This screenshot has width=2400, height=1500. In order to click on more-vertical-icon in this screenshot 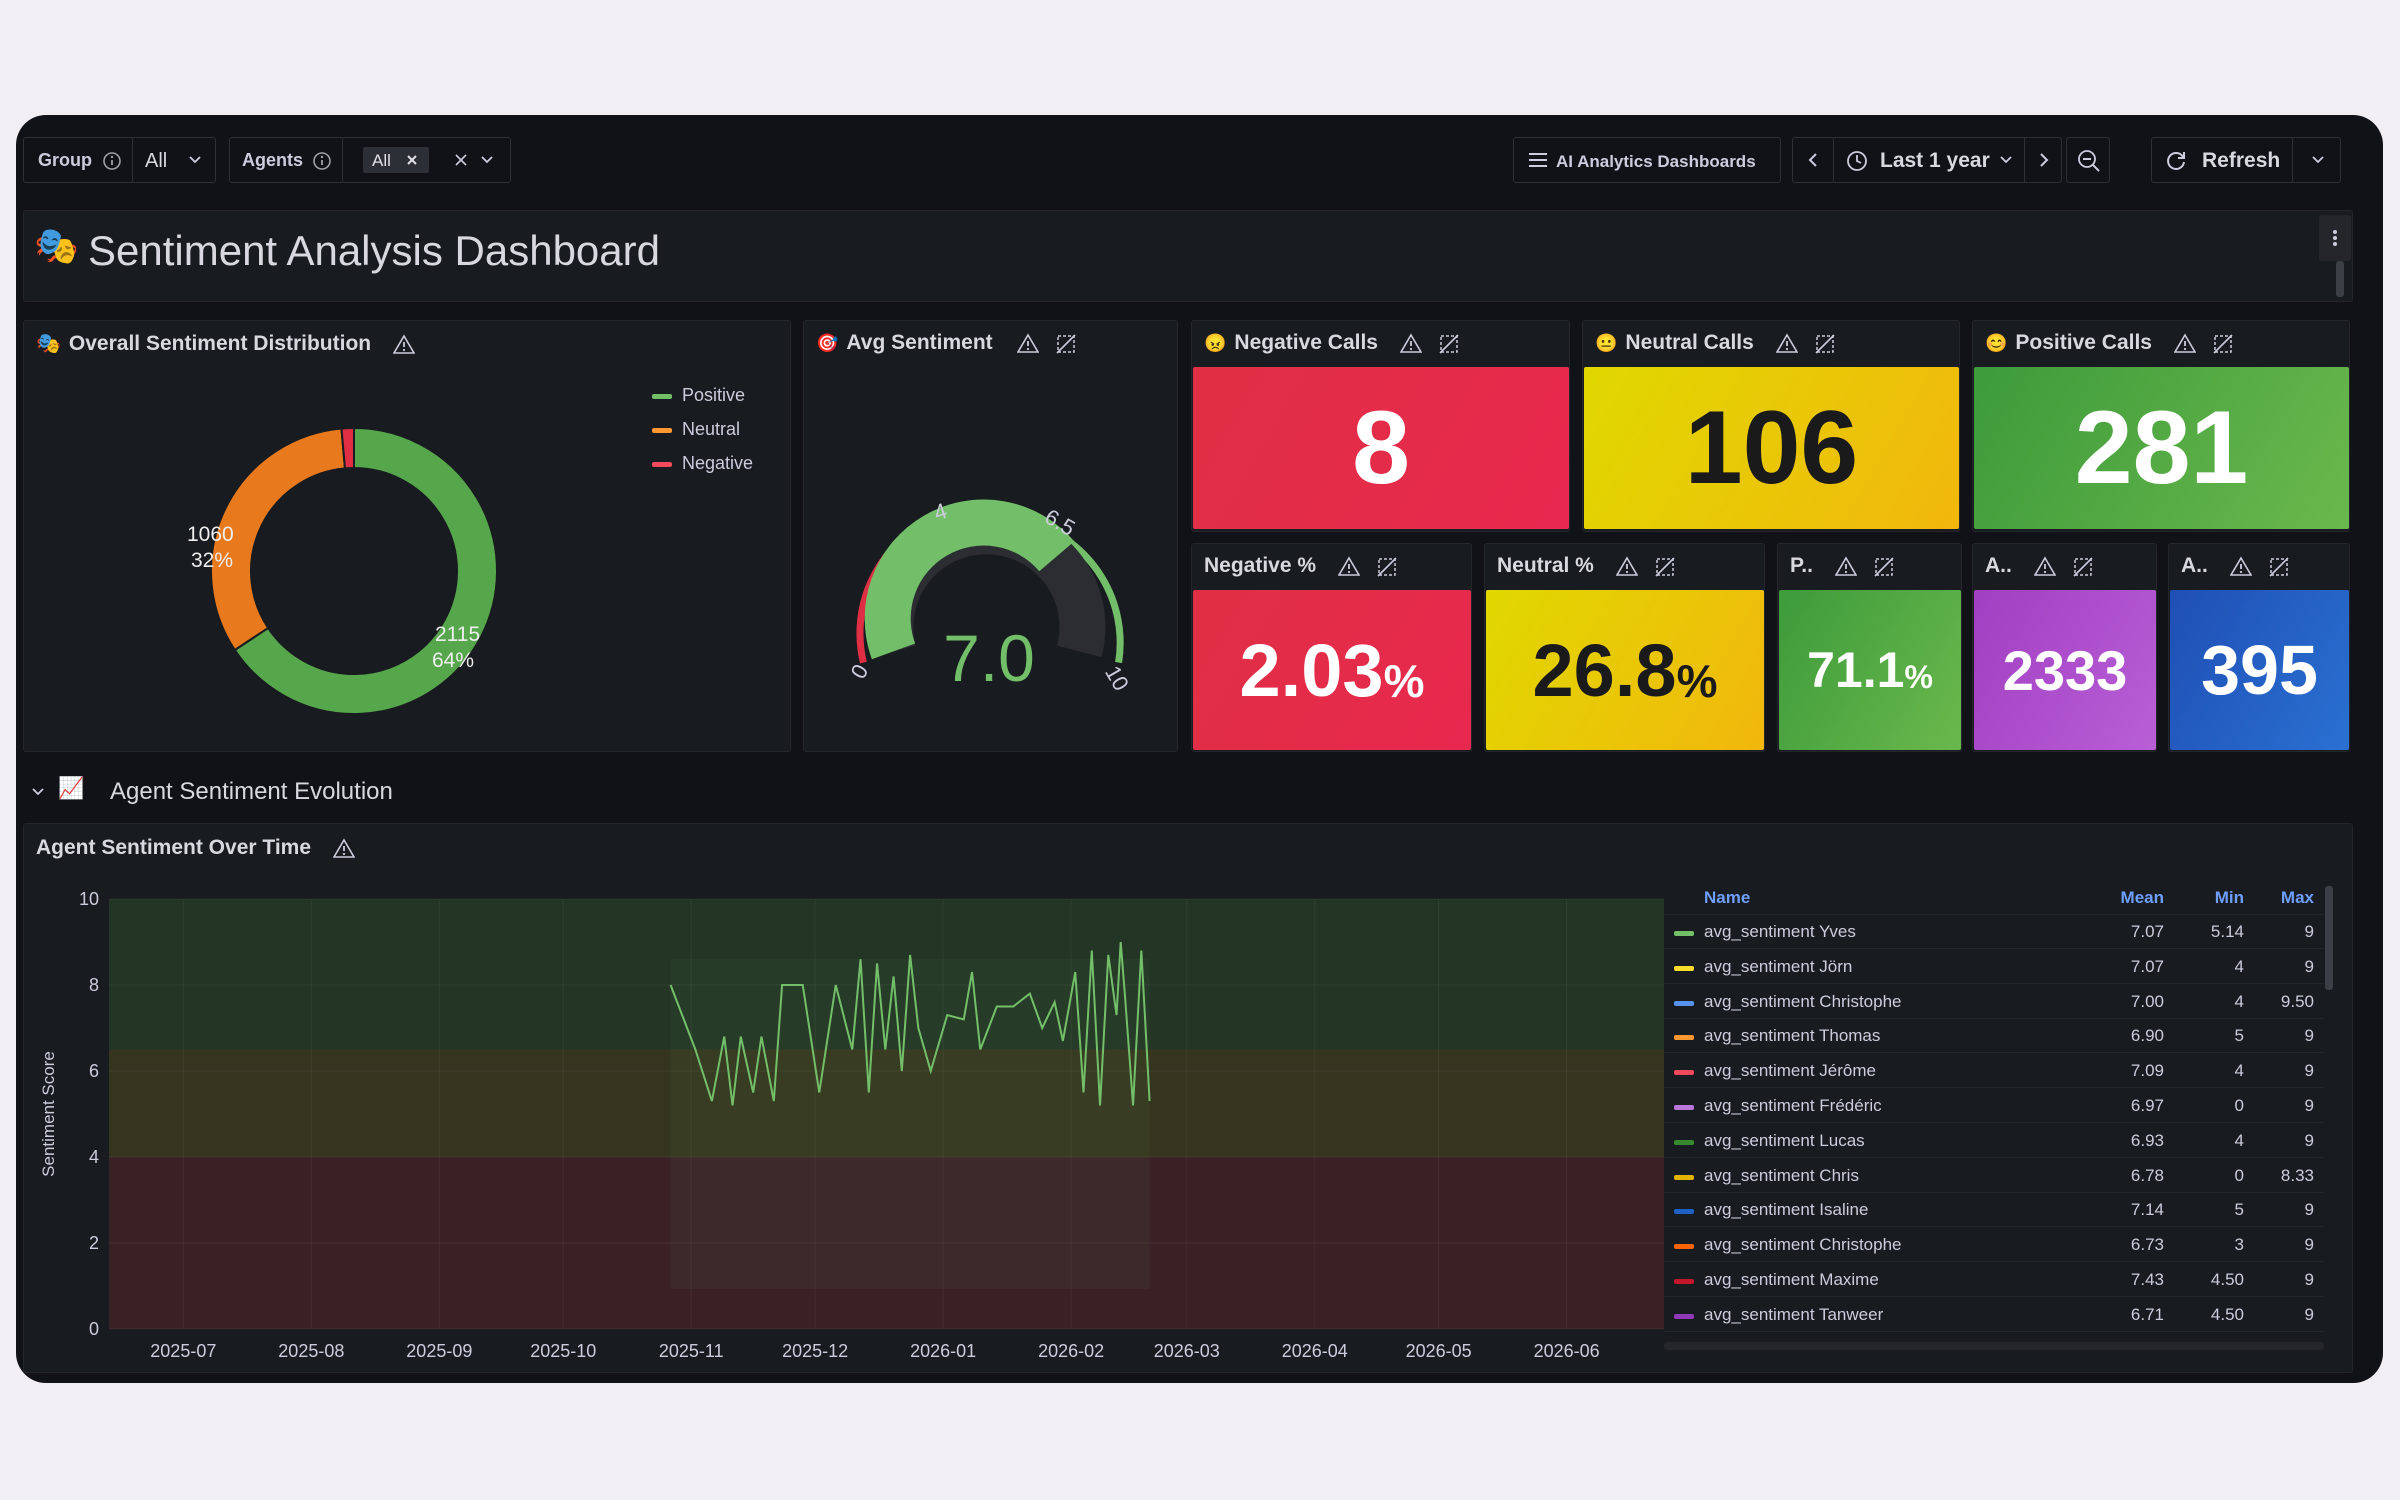, I will do `click(2335, 238)`.